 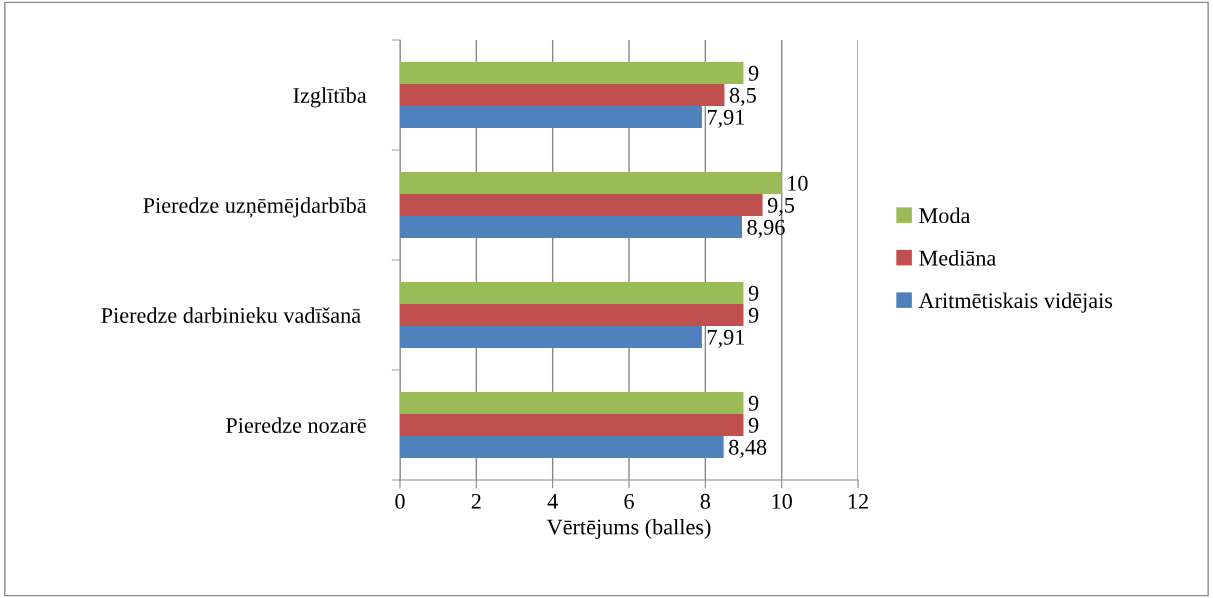 I want to click on x-tick-label: 12, so click(x=858, y=501).